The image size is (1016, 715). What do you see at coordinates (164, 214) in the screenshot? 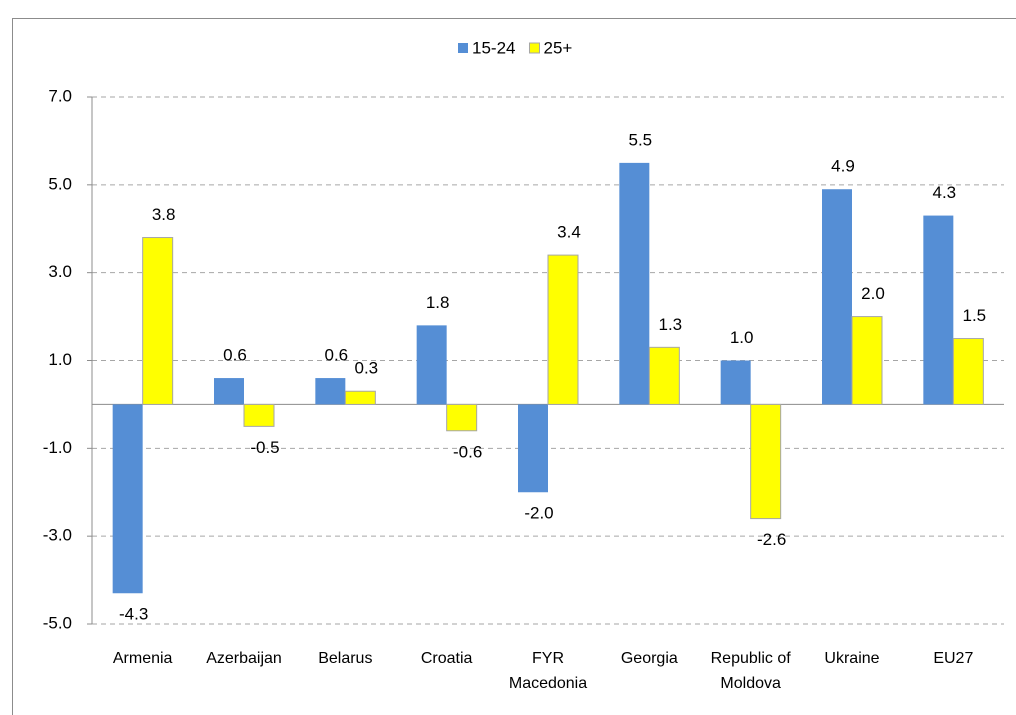
I see `data-label: 3.8` at bounding box center [164, 214].